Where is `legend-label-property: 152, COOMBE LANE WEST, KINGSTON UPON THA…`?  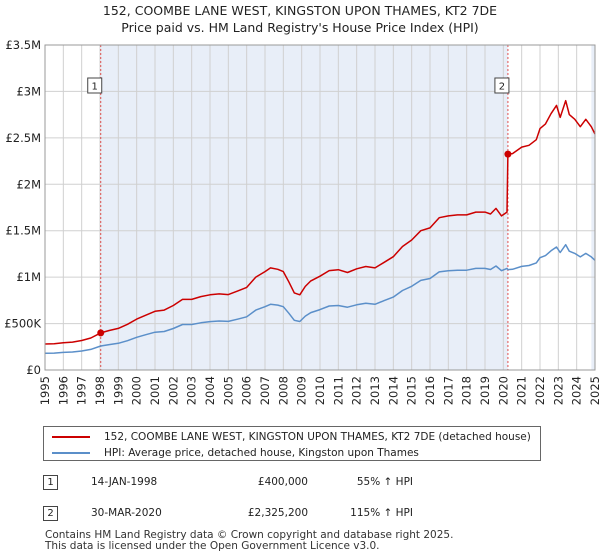 legend-label-property: 152, COOMBE LANE WEST, KINGSTON UPON THA… is located at coordinates (317, 437).